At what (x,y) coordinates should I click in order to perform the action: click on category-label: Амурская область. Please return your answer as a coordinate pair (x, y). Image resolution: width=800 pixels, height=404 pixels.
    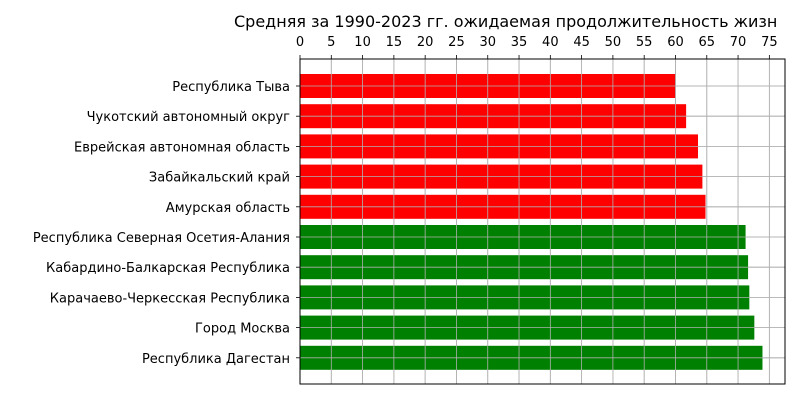
    Looking at the image, I should click on (228, 208).